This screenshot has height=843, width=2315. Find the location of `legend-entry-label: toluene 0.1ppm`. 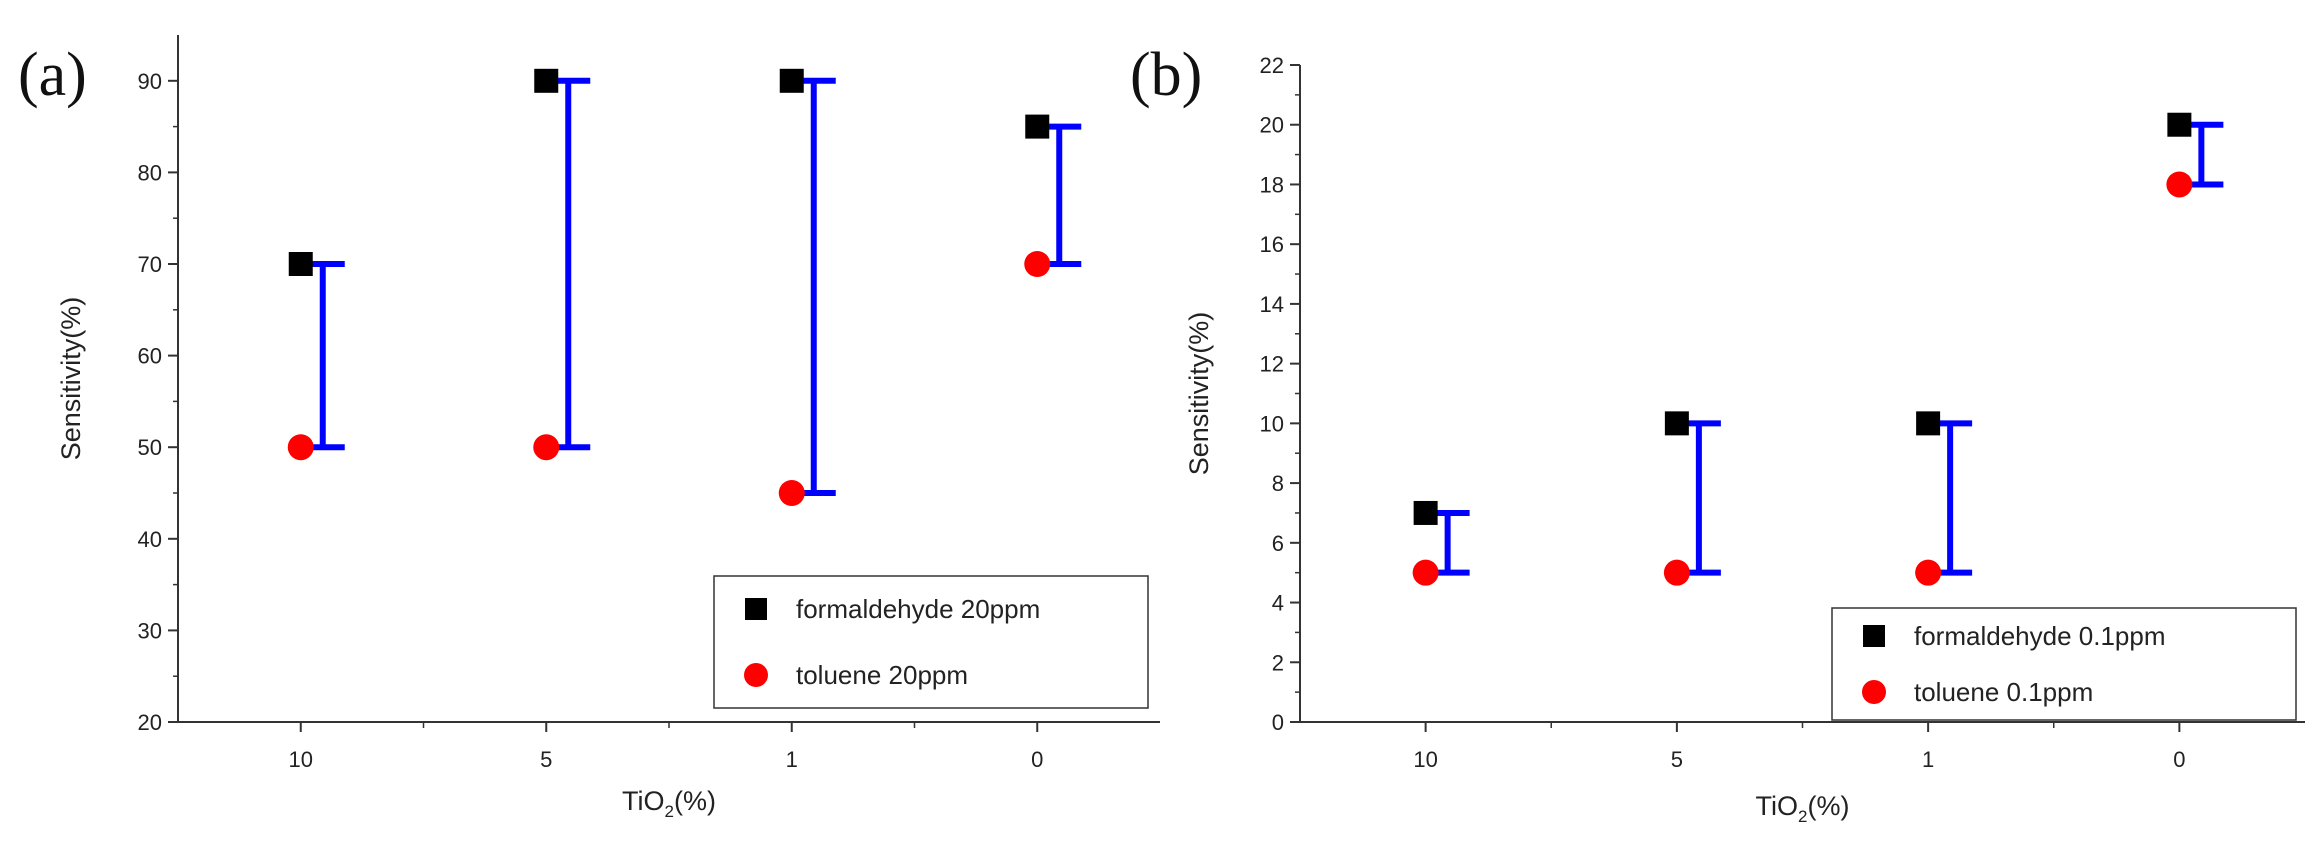

legend-entry-label: toluene 0.1ppm is located at coordinates (2003, 692).